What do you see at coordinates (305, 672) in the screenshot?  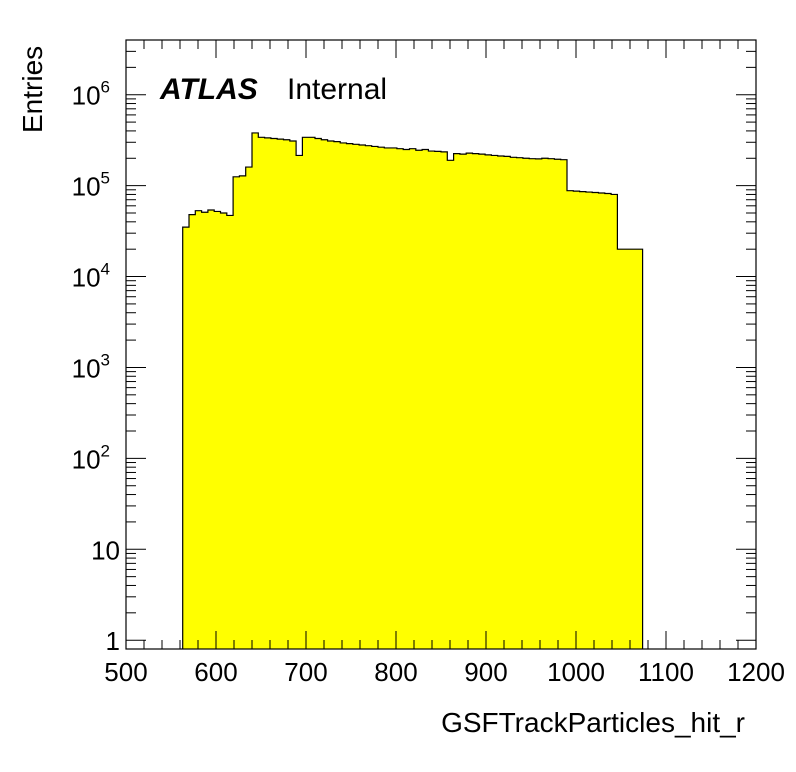 I see `x-tick-label: 700` at bounding box center [305, 672].